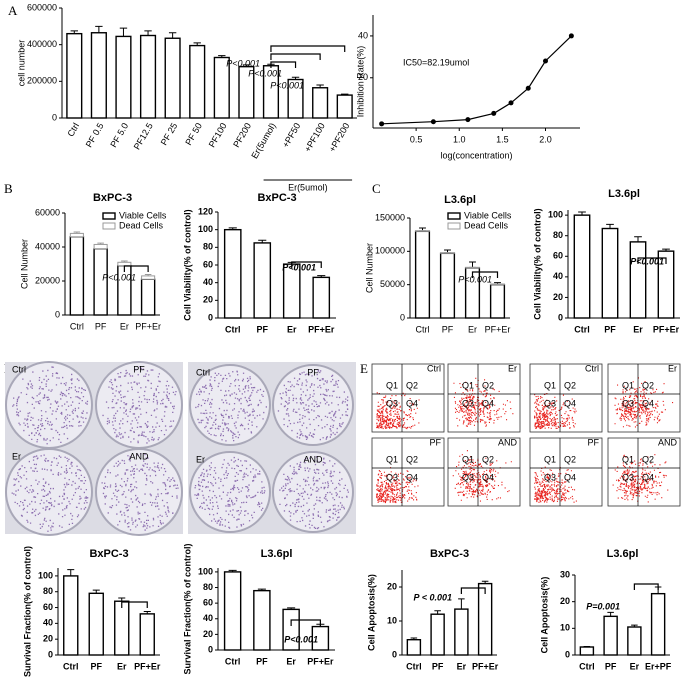 The height and width of the screenshot is (694, 685). I want to click on plate-label: Ctrl, so click(19, 369).